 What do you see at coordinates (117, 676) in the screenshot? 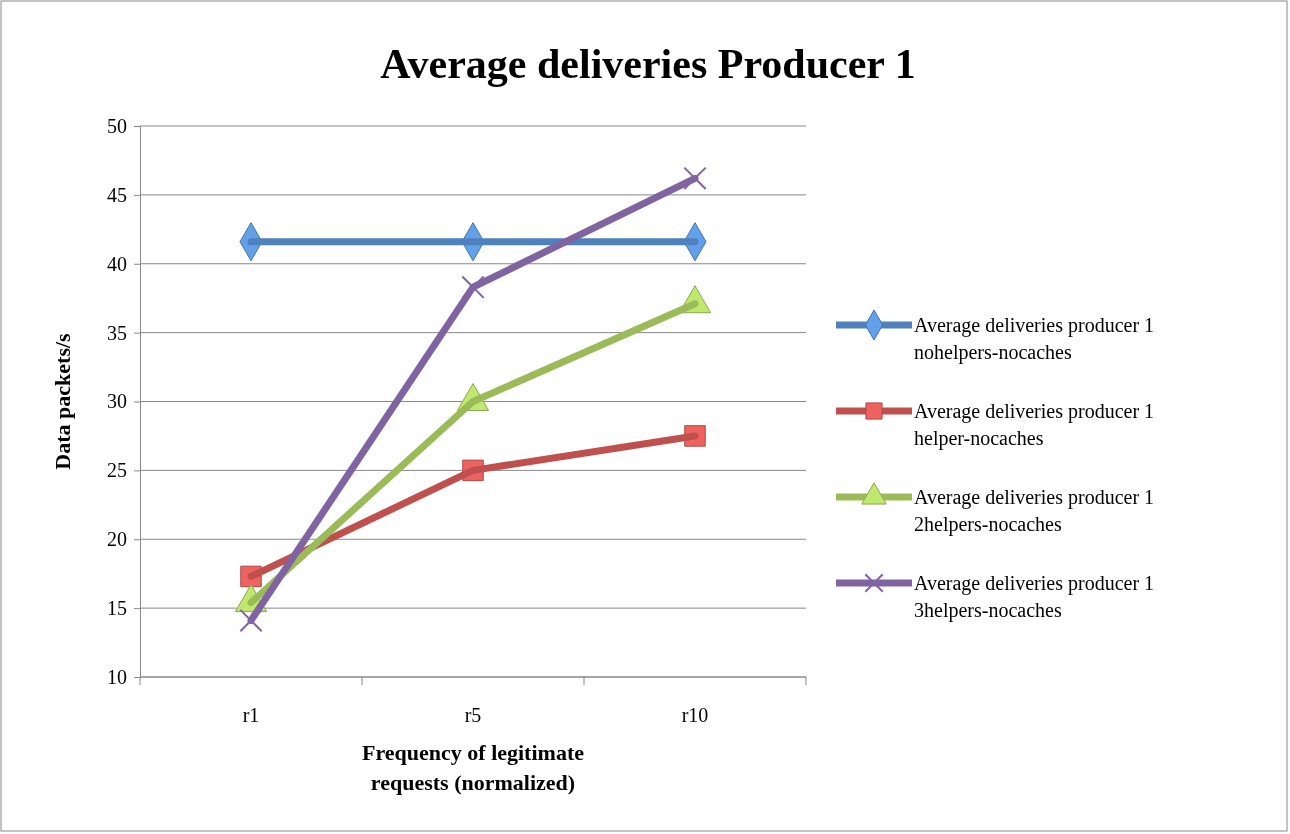
I see `y-tick-label: 10` at bounding box center [117, 676].